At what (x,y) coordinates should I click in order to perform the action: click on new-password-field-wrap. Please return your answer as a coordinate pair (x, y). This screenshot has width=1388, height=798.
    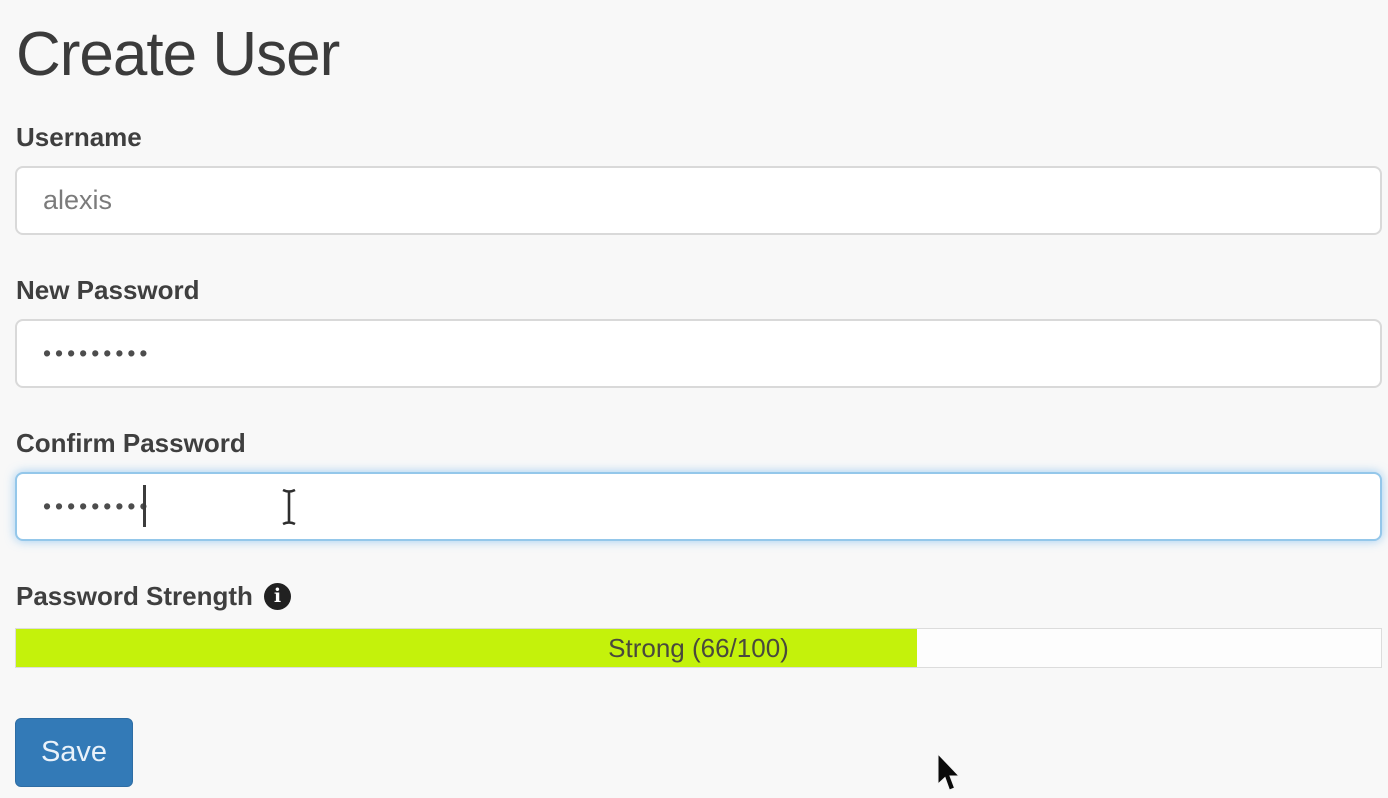
    Looking at the image, I should click on (698, 353).